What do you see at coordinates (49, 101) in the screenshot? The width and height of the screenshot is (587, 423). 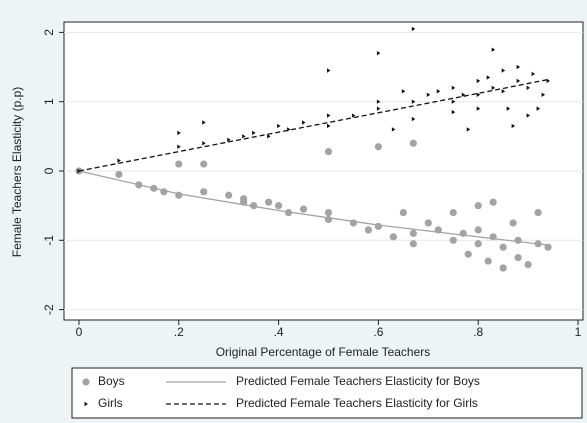 I see `y-tick-label: 1` at bounding box center [49, 101].